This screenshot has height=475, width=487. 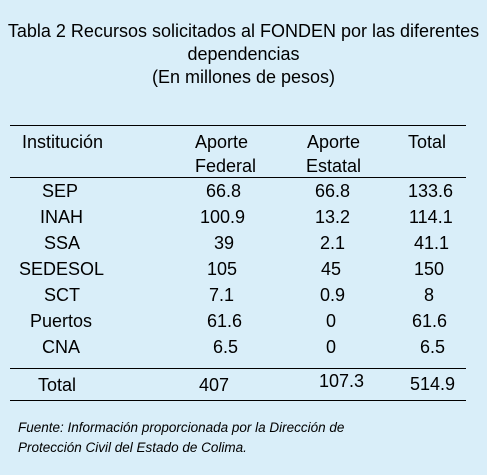 What do you see at coordinates (342, 381) in the screenshot?
I see `totals-estatal: 107.3` at bounding box center [342, 381].